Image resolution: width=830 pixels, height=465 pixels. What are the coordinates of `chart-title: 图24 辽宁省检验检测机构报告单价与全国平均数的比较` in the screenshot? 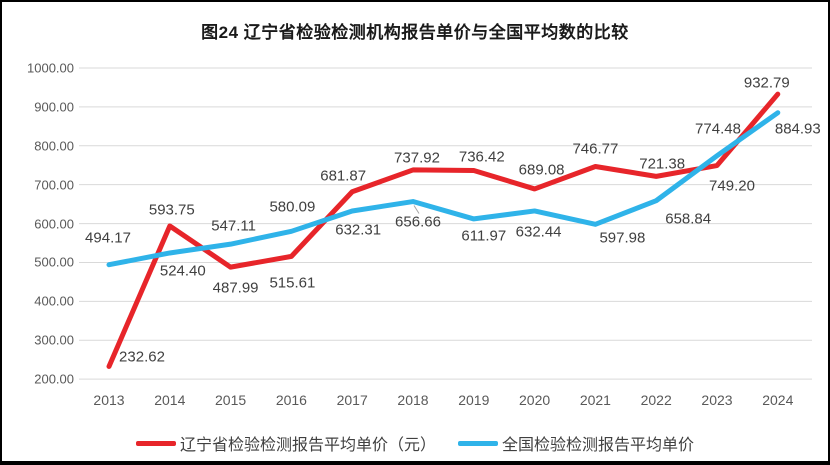 It's located at (415, 32).